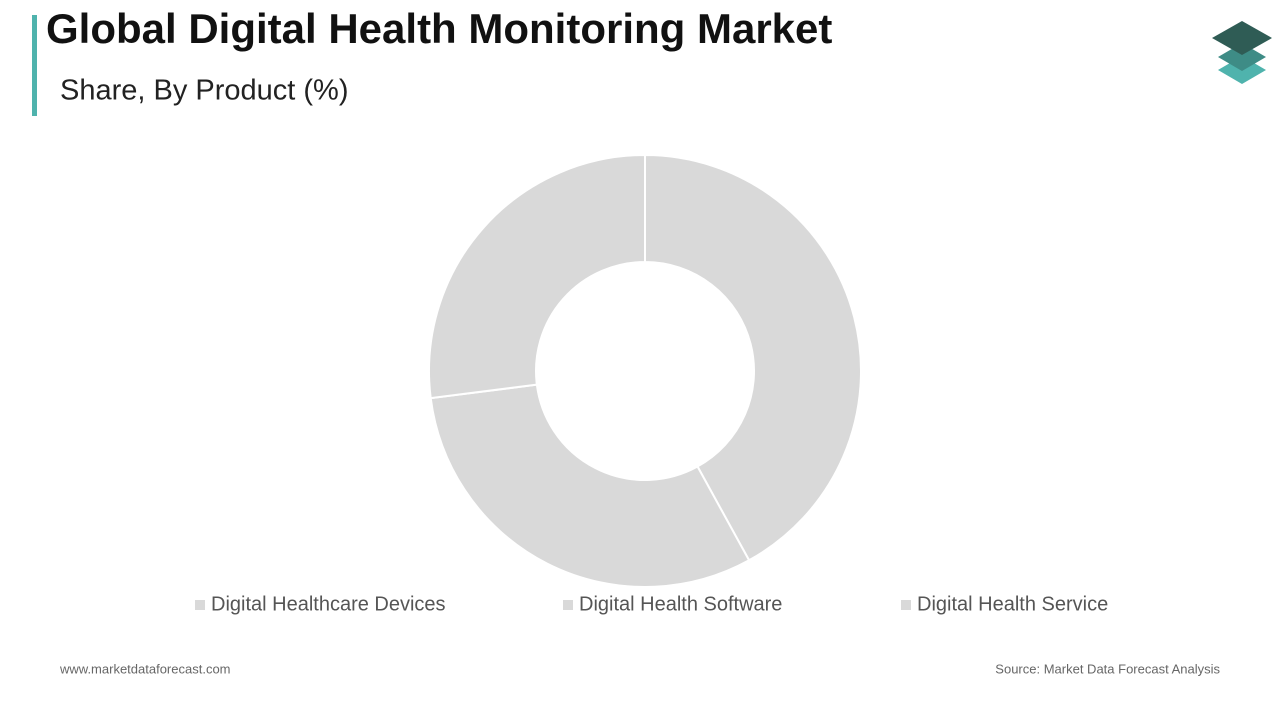 This screenshot has width=1280, height=720. I want to click on logo, so click(1242, 52).